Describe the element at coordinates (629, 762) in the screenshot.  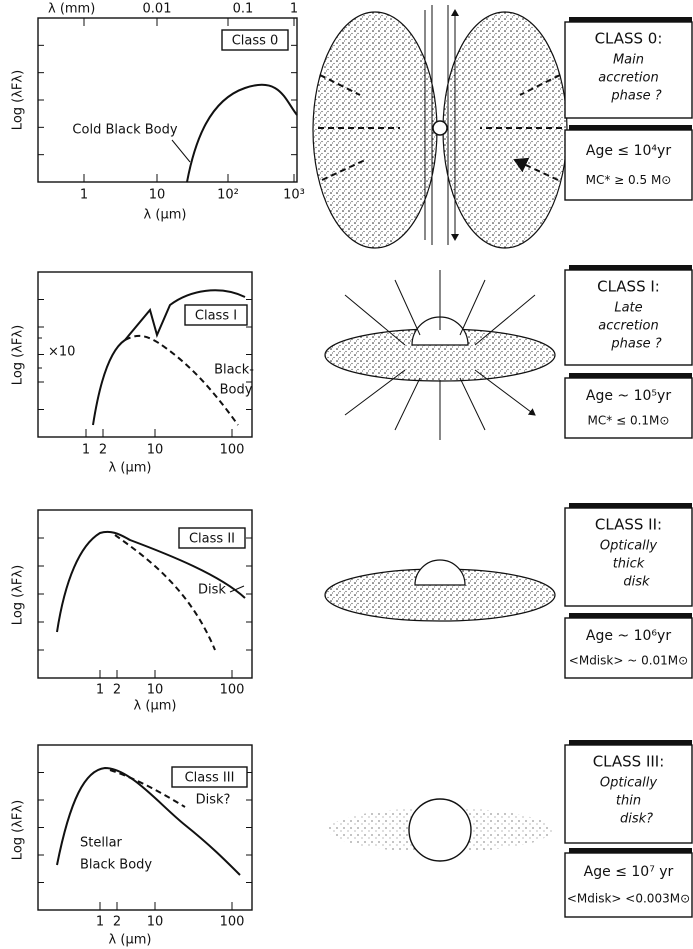
I see `class-title: CLASS III:` at that location.